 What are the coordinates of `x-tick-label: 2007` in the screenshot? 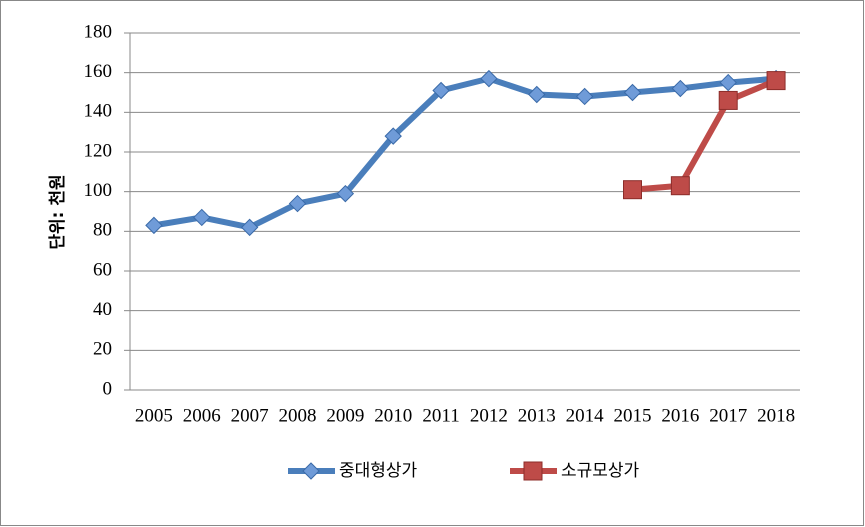 It's located at (250, 415).